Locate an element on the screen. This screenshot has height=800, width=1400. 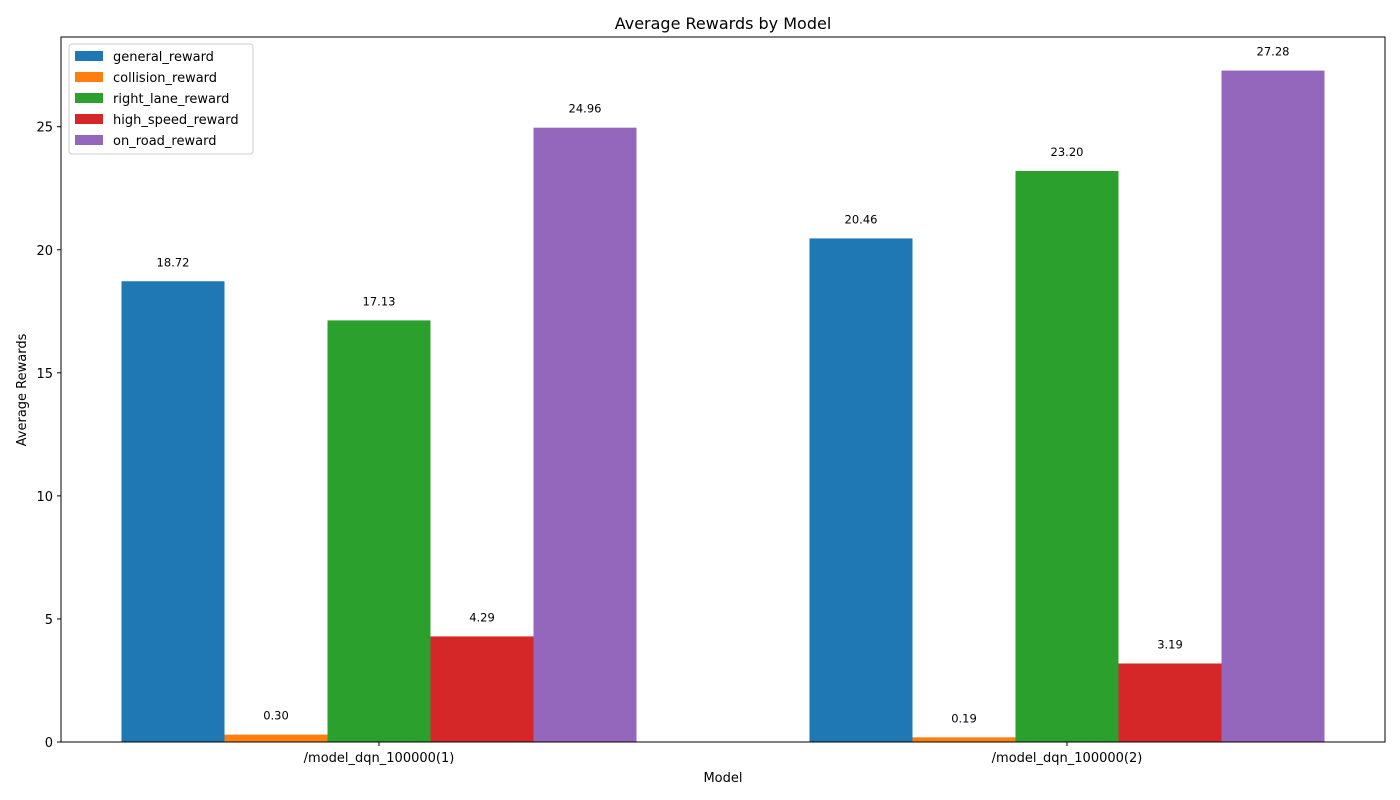
legend-swatch-on_road_reward is located at coordinates (89, 140).